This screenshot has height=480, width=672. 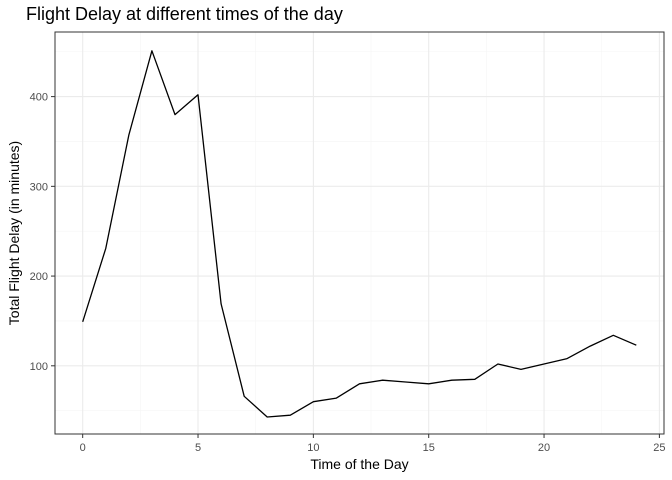 What do you see at coordinates (39, 277) in the screenshot?
I see `y-tick-label: 200` at bounding box center [39, 277].